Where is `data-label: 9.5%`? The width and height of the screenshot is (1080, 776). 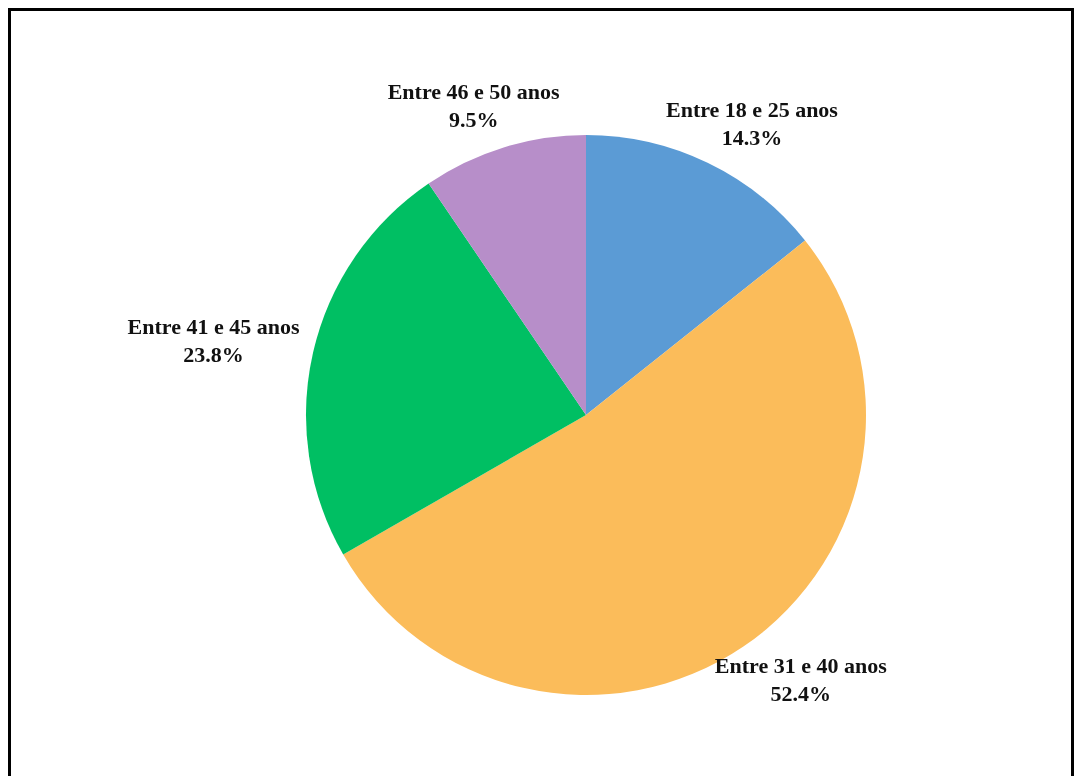
data-label: 9.5% is located at coordinates (473, 119).